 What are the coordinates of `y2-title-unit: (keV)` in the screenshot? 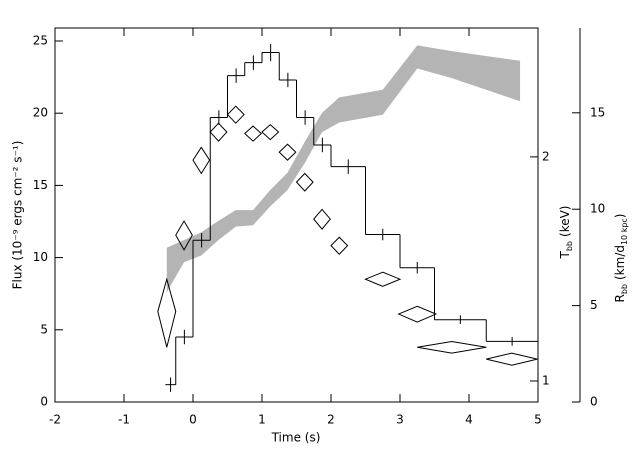 It's located at (565, 221).